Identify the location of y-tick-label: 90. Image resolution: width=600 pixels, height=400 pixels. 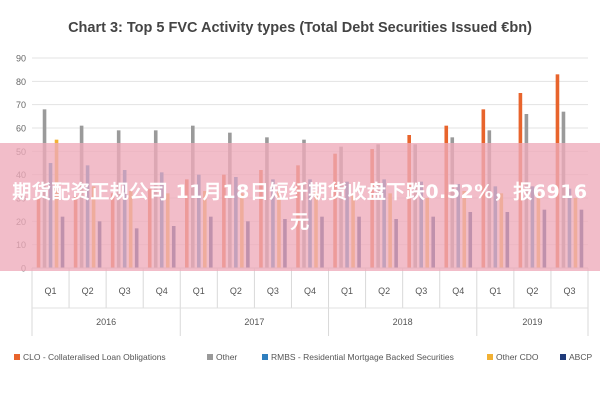
(21, 59).